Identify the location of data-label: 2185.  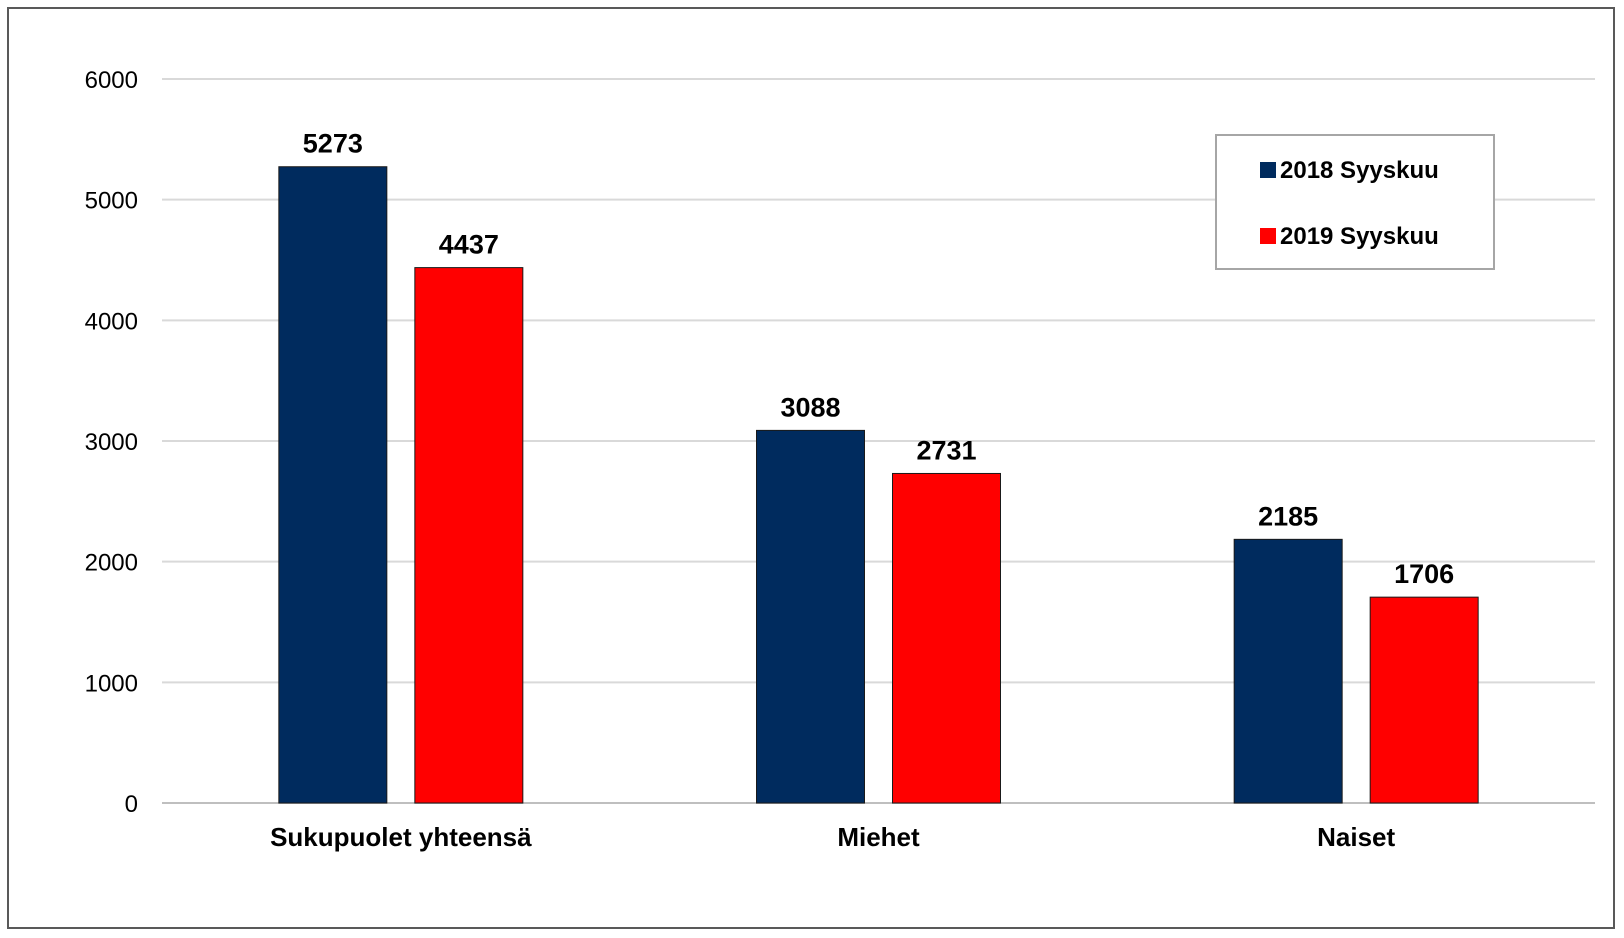
(1288, 516).